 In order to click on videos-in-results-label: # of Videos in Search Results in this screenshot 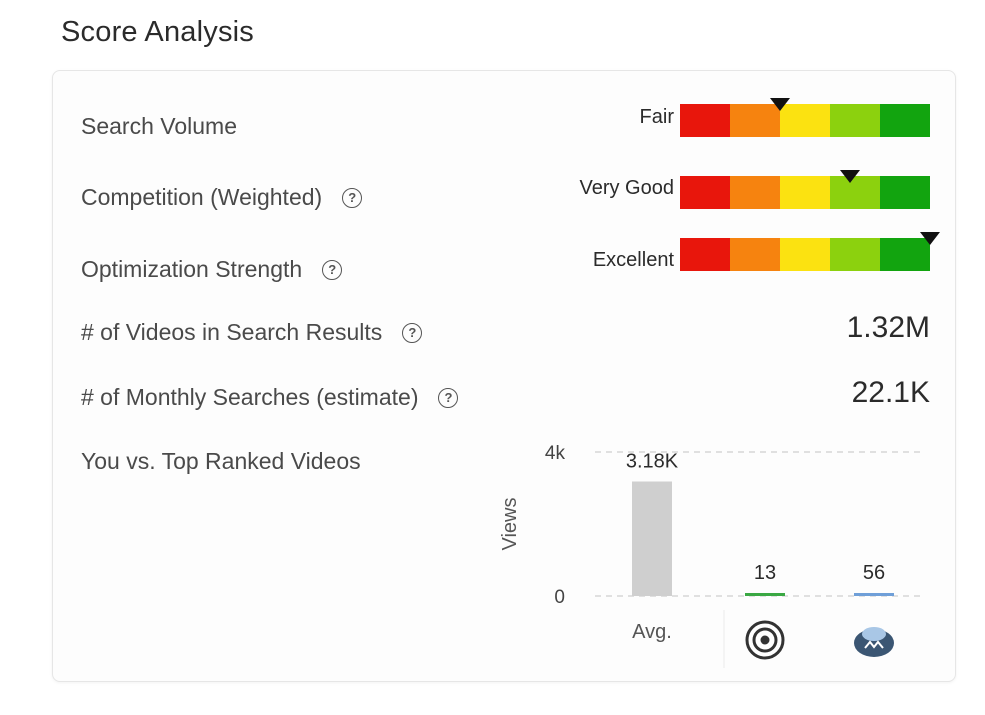, I will do `click(232, 332)`.